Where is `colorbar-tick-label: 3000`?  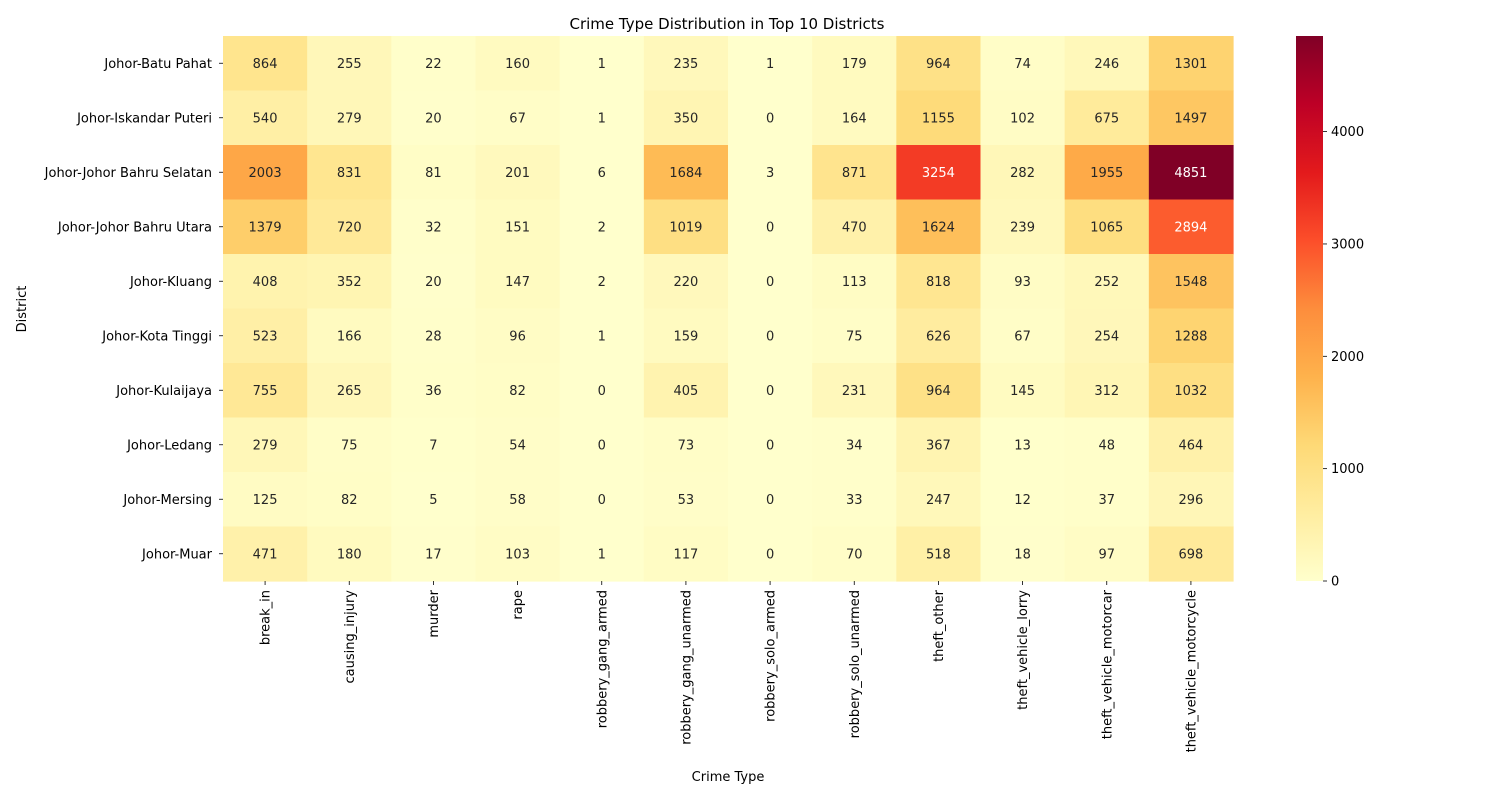
colorbar-tick-label: 3000 is located at coordinates (1347, 244).